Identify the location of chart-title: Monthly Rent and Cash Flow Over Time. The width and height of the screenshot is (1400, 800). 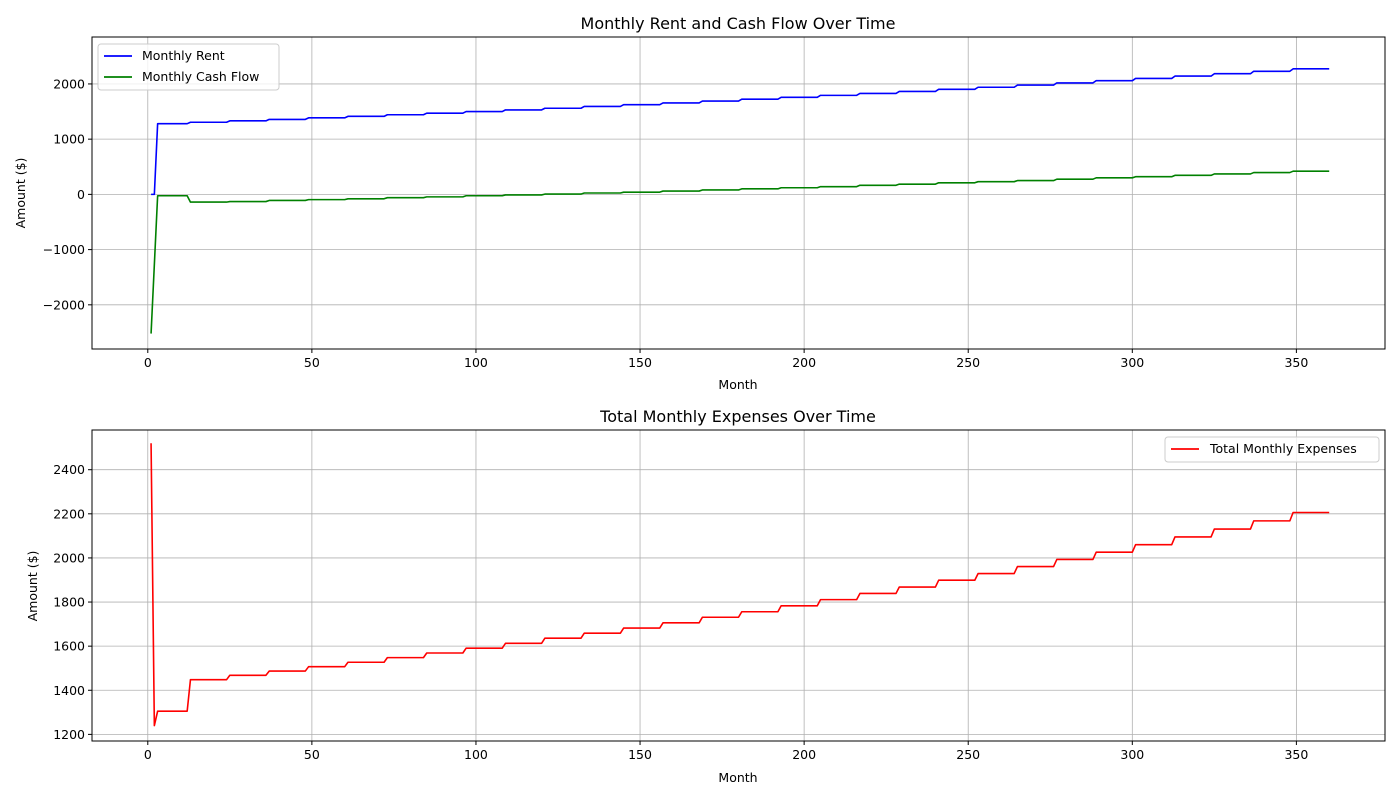
(738, 23).